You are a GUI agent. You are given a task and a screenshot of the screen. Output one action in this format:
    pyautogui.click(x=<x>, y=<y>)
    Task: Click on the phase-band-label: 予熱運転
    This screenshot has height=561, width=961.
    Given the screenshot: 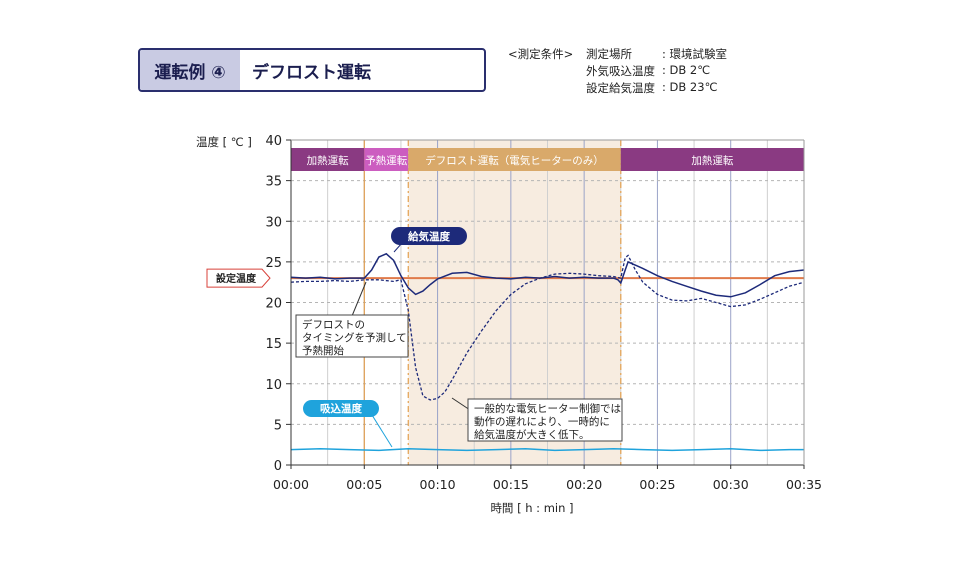 What is the action you would take?
    pyautogui.click(x=386, y=160)
    